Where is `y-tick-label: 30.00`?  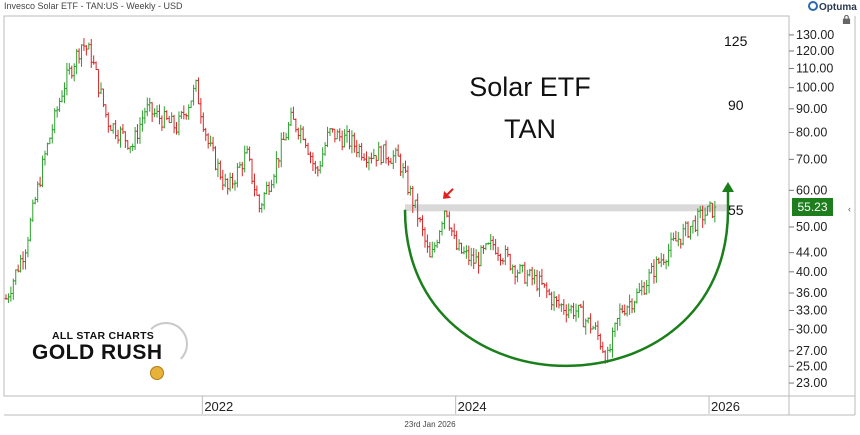 y-tick-label: 30.00 is located at coordinates (811, 330).